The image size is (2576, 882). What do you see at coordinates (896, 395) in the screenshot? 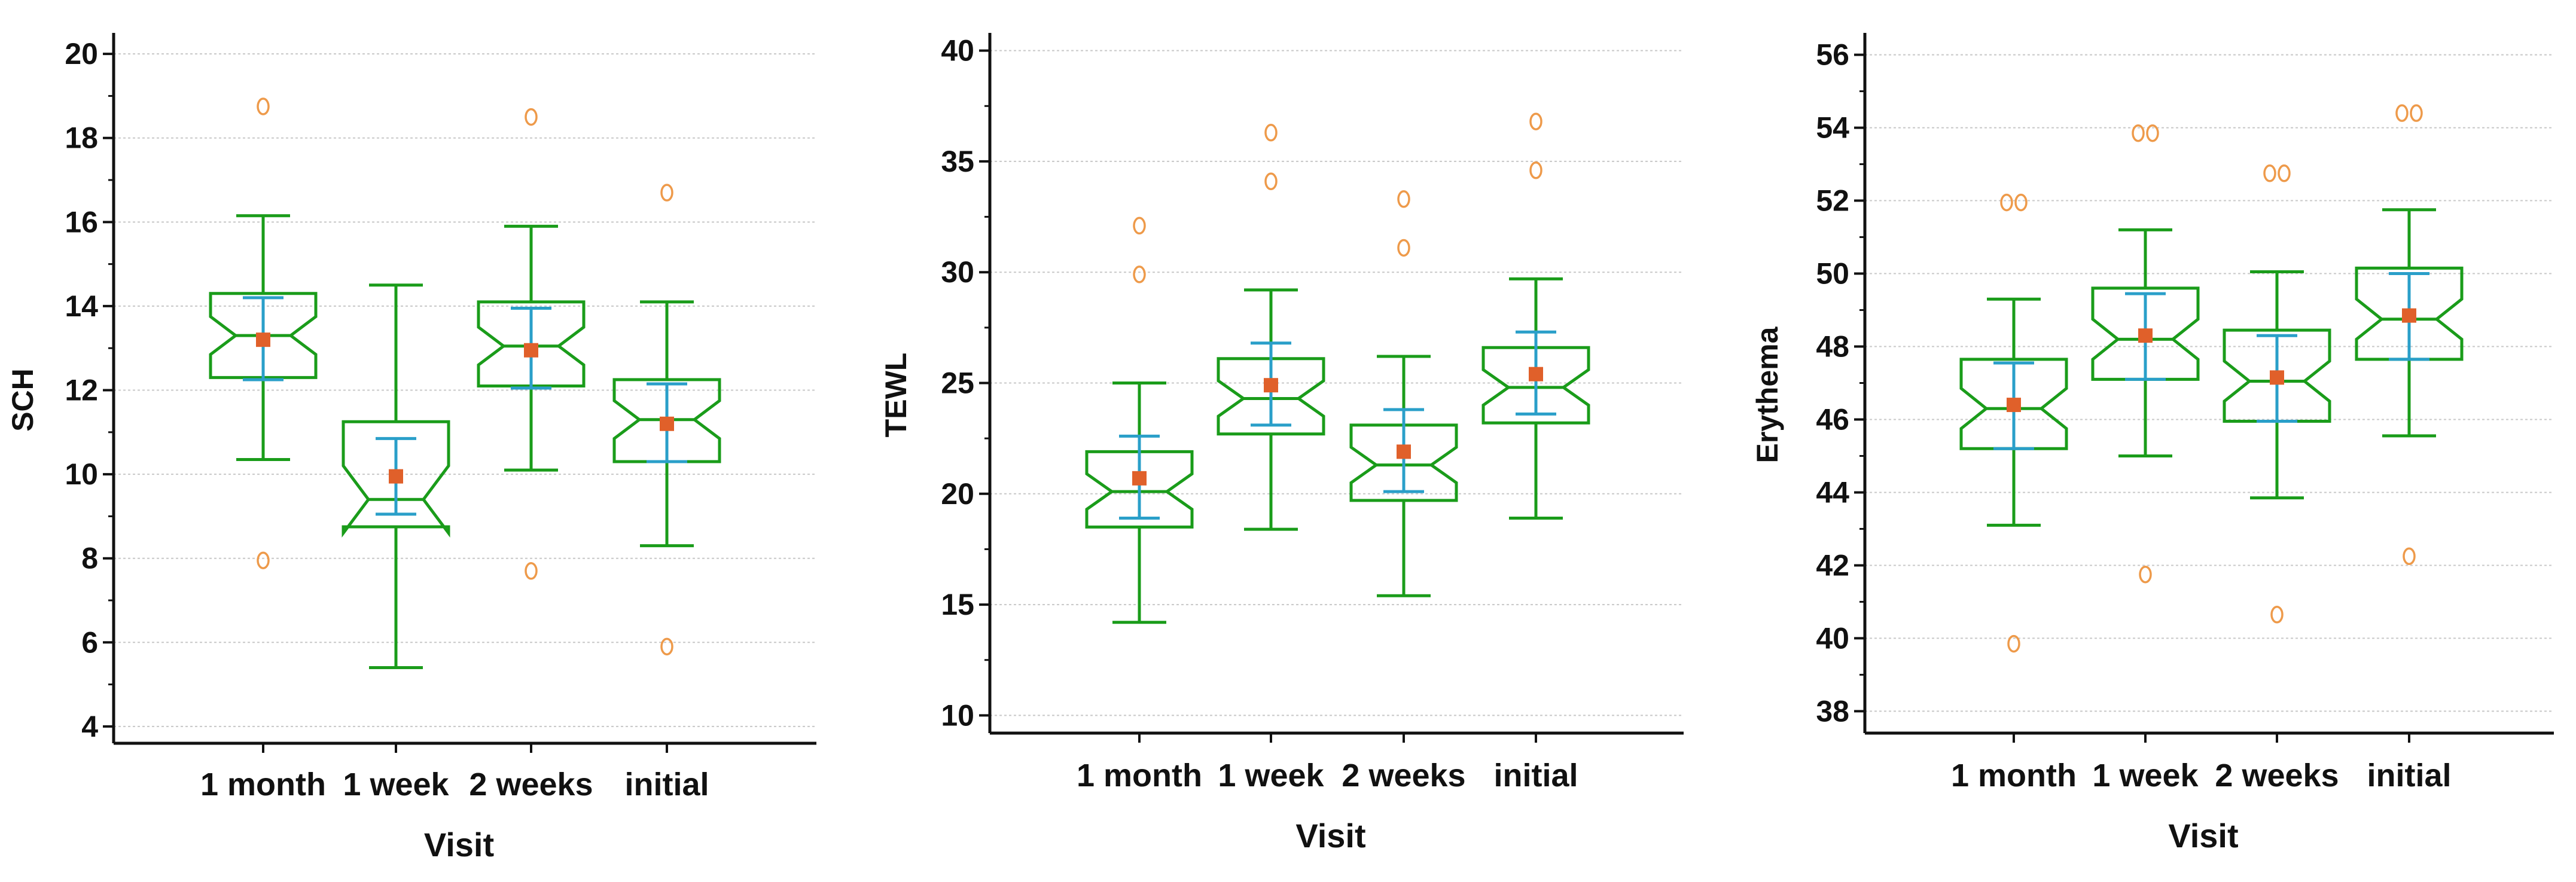
I see `y-axis-title: TEWL` at bounding box center [896, 395].